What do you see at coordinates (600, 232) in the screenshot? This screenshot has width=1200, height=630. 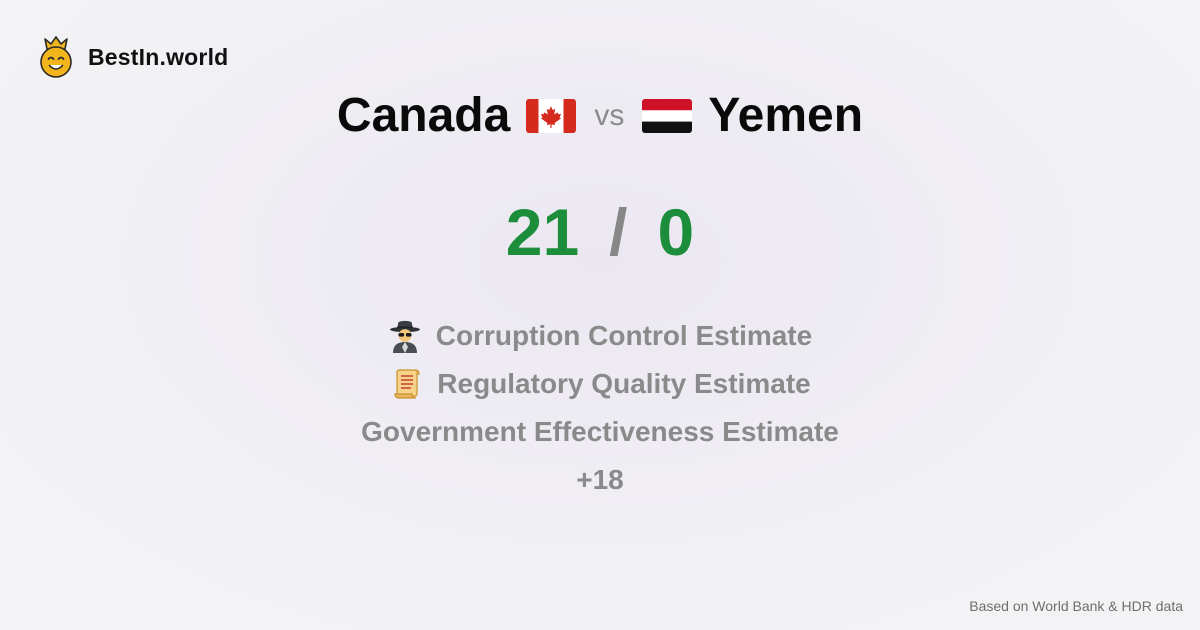 I see `score-display: 21 / 0` at bounding box center [600, 232].